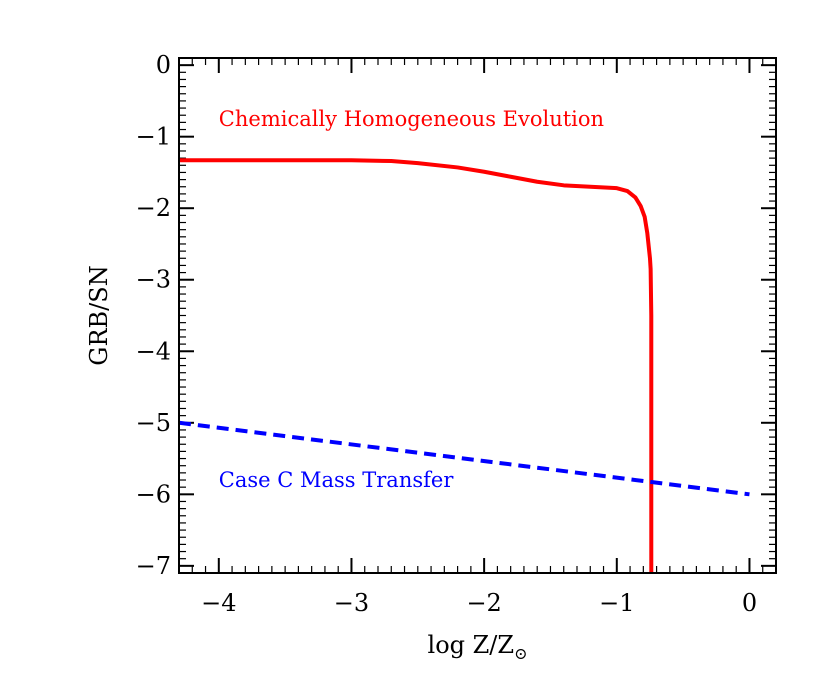 The width and height of the screenshot is (830, 688). I want to click on x-tick-label: 0, so click(749, 603).